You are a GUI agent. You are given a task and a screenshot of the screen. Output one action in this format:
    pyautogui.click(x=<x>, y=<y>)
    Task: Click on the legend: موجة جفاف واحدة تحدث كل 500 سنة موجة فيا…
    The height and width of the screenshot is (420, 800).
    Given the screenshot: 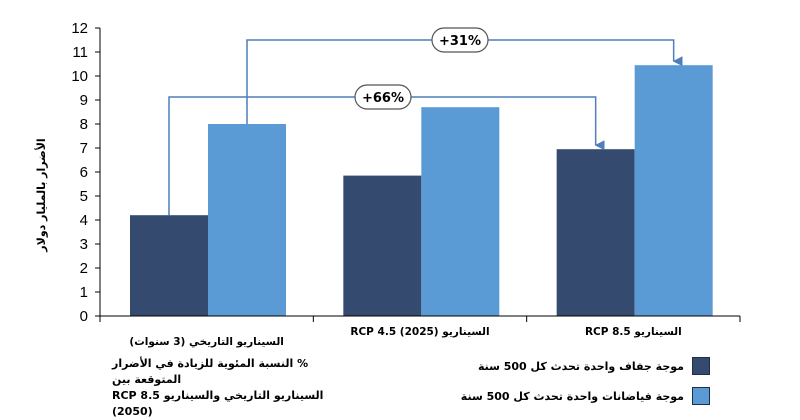 What is the action you would take?
    pyautogui.click(x=585, y=386)
    